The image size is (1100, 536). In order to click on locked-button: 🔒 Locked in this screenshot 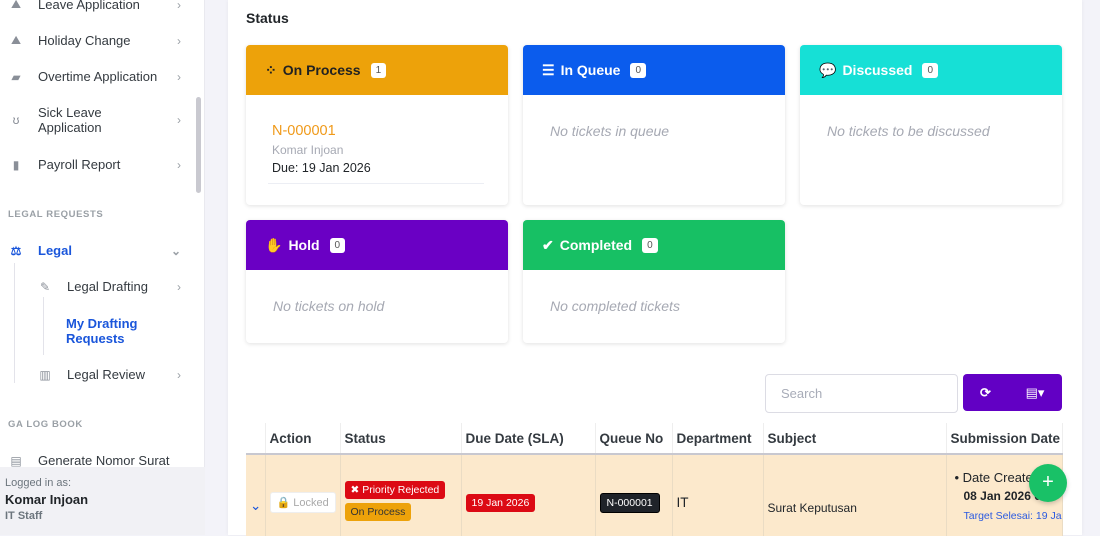, I will do `click(302, 502)`.